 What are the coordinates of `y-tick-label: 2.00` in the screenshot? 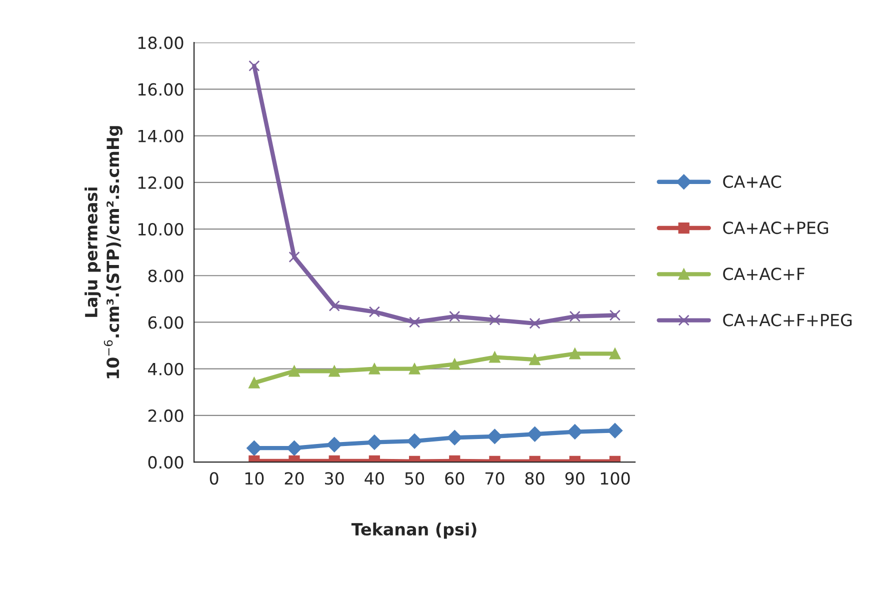 It's located at (166, 415).